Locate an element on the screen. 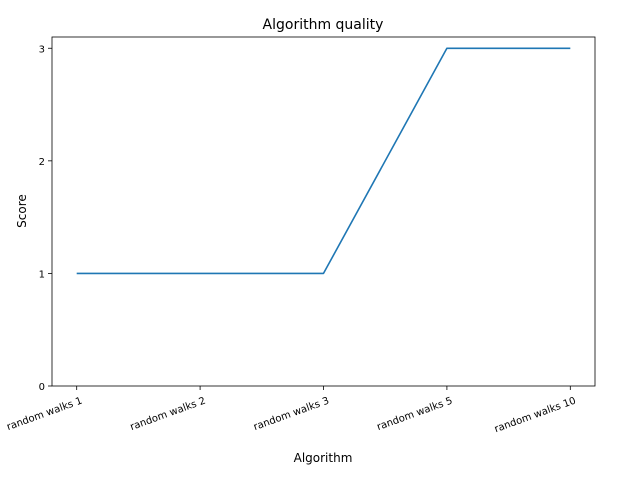 The image size is (640, 480). chart-title: Algorithm quality is located at coordinates (323, 25).